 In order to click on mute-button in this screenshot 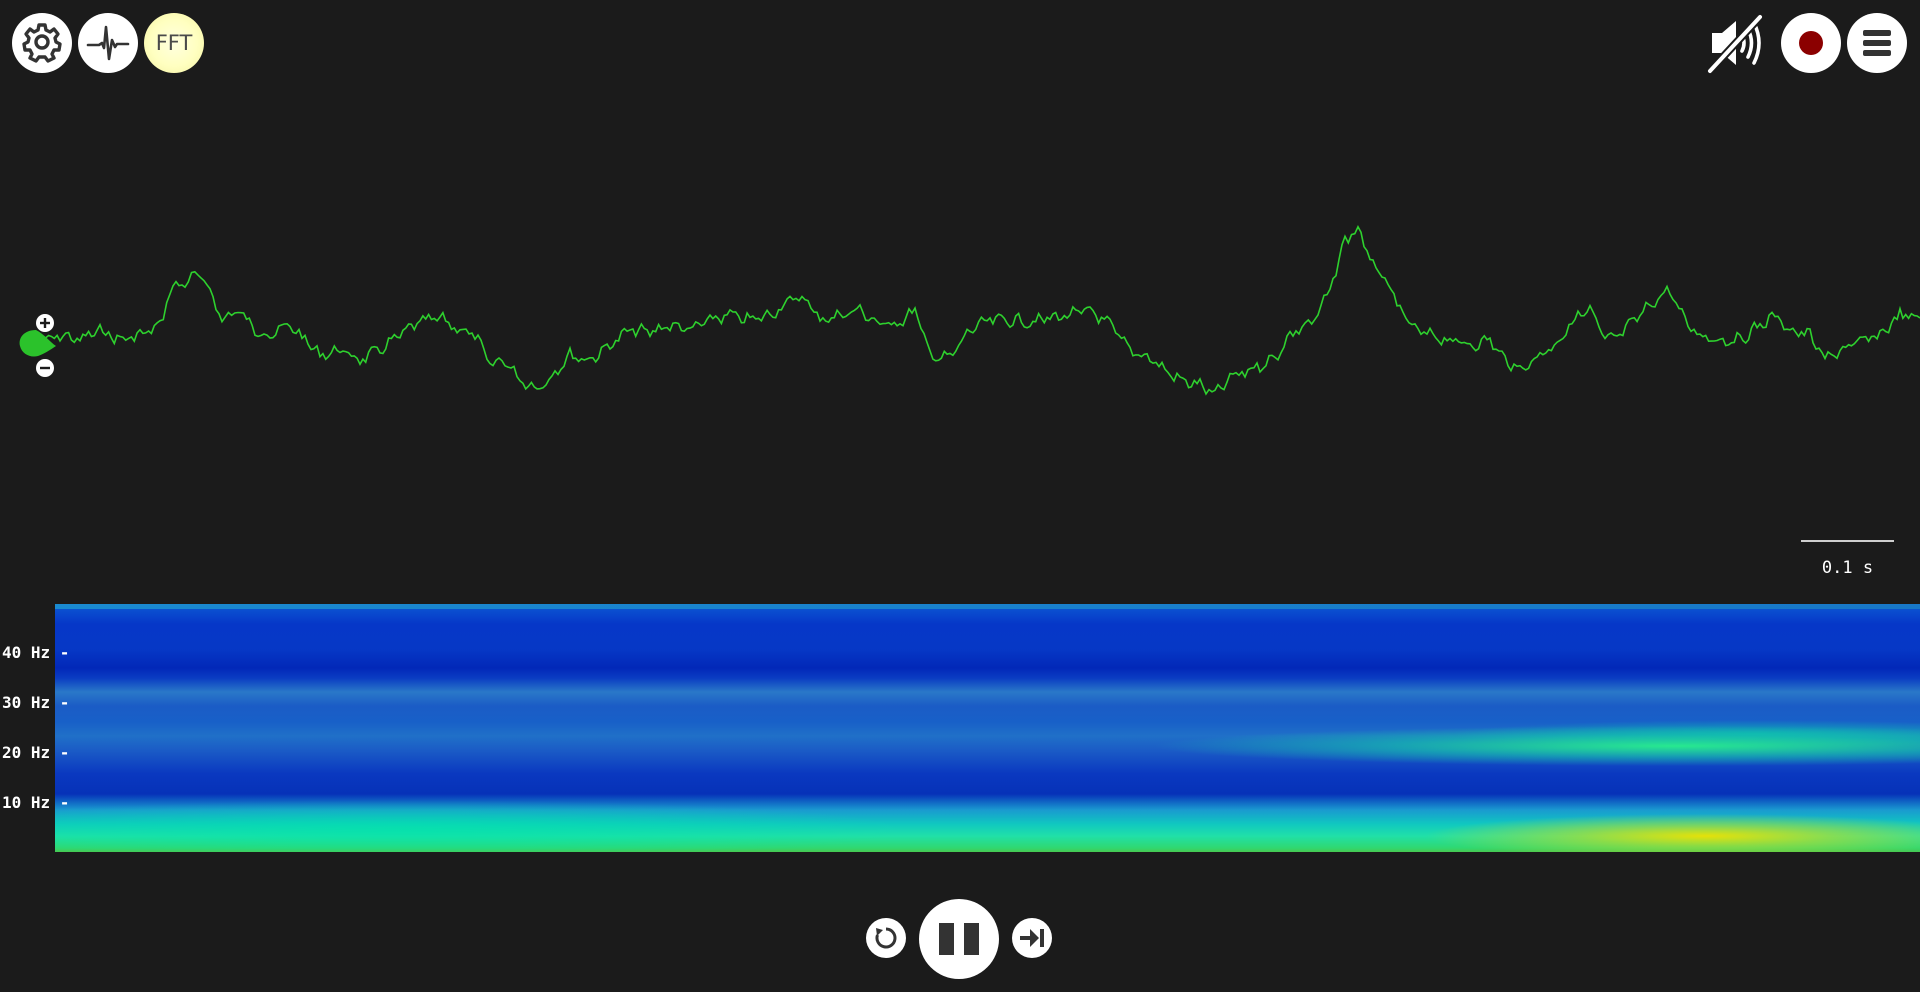, I will do `click(1736, 43)`.